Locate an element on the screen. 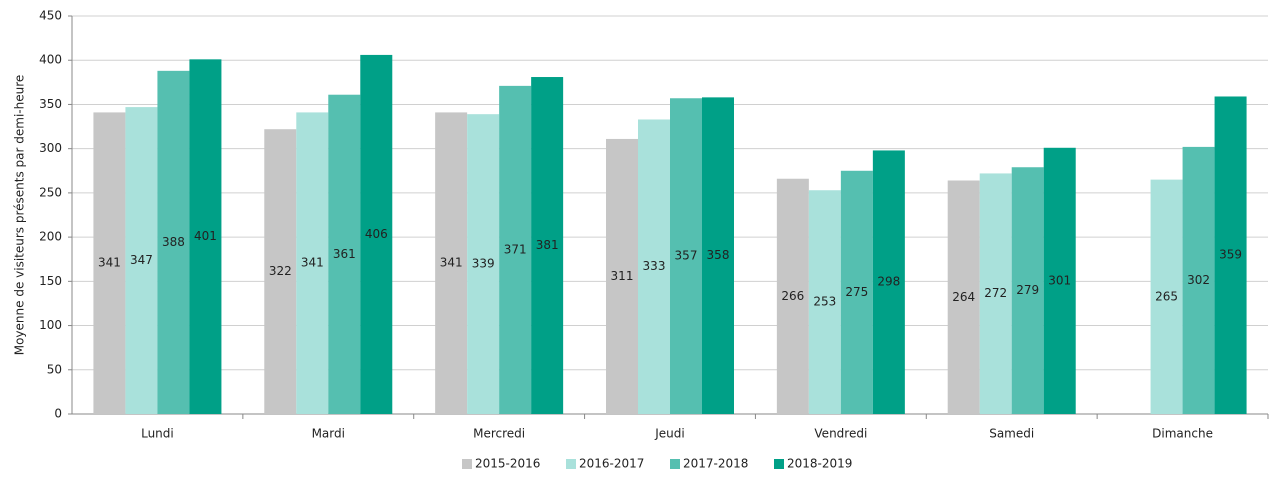 The height and width of the screenshot is (477, 1274). data-label: 266 is located at coordinates (792, 296).